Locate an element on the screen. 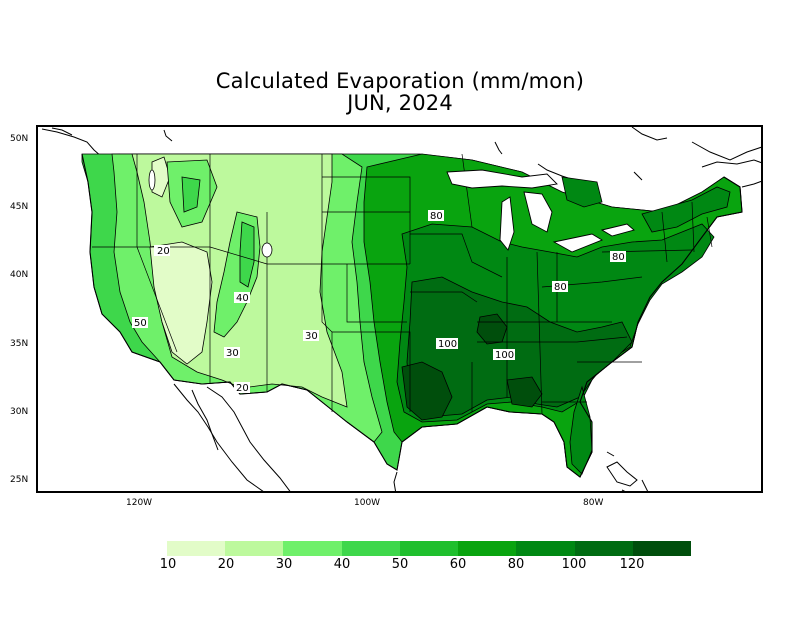 The height and width of the screenshot is (618, 800). colorbar-label: 60 is located at coordinates (458, 564).